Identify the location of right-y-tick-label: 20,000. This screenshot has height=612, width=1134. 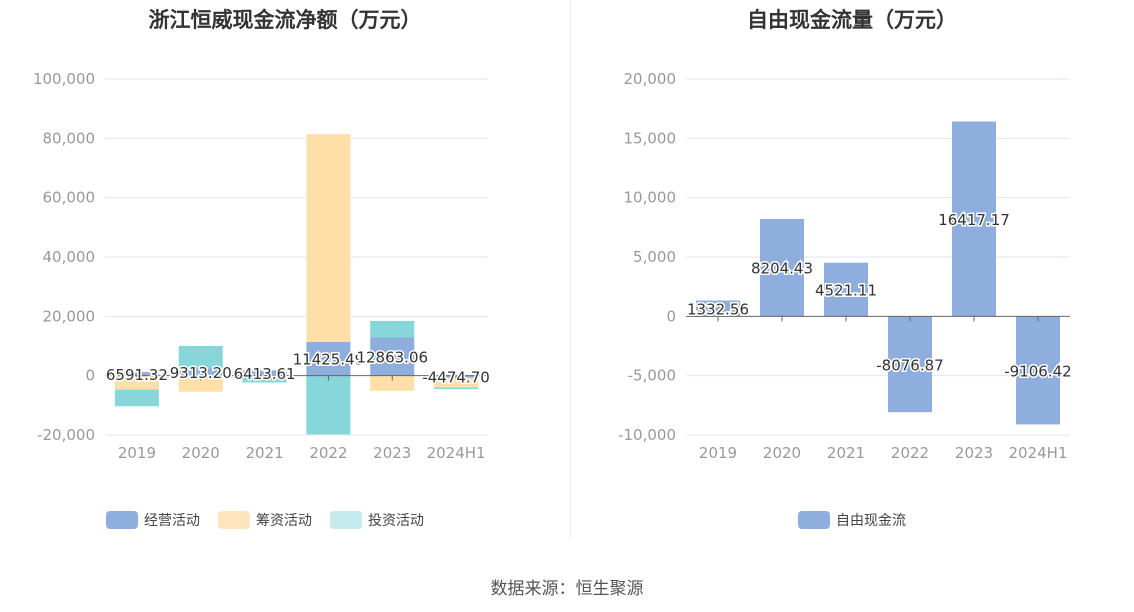
(650, 79).